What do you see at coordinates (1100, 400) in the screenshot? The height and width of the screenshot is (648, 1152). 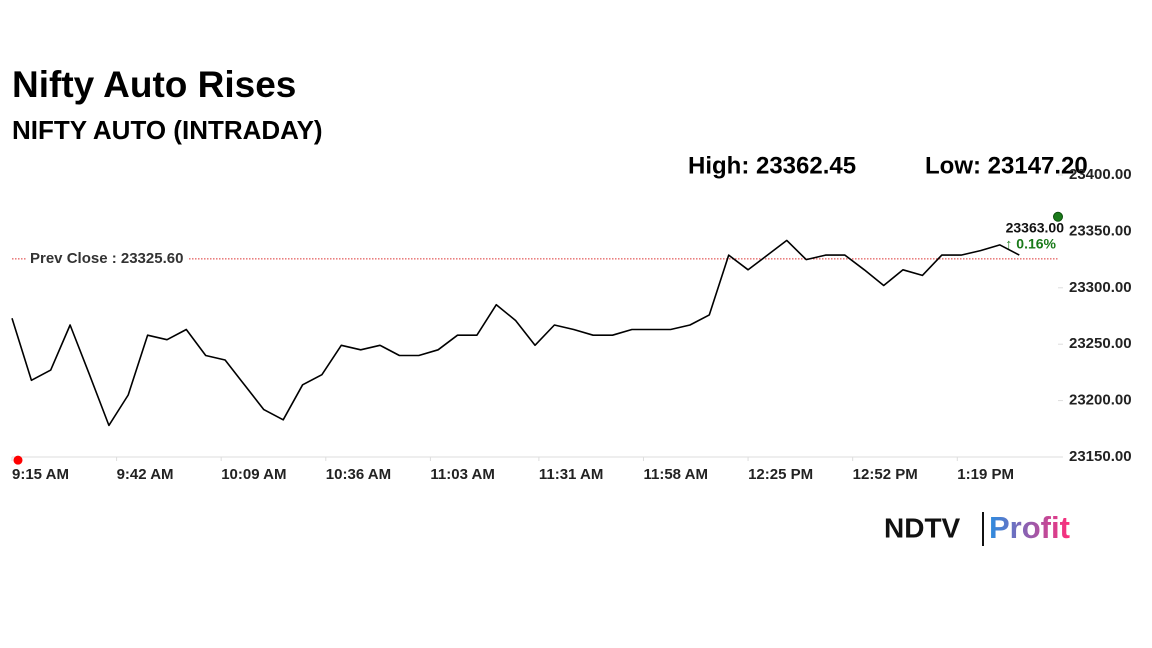 I see `y-tick-label: 23200.00` at bounding box center [1100, 400].